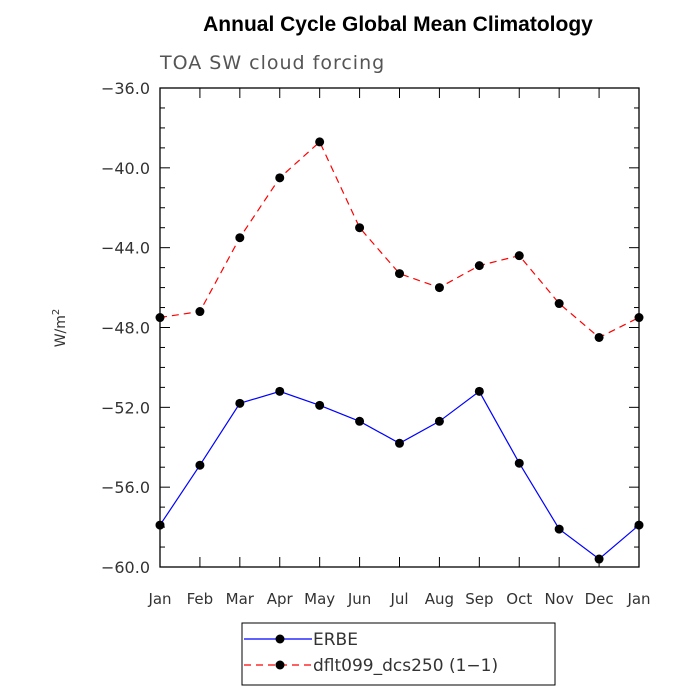 The image size is (700, 700). Describe the element at coordinates (559, 599) in the screenshot. I see `x-tick-label: Nov` at that location.